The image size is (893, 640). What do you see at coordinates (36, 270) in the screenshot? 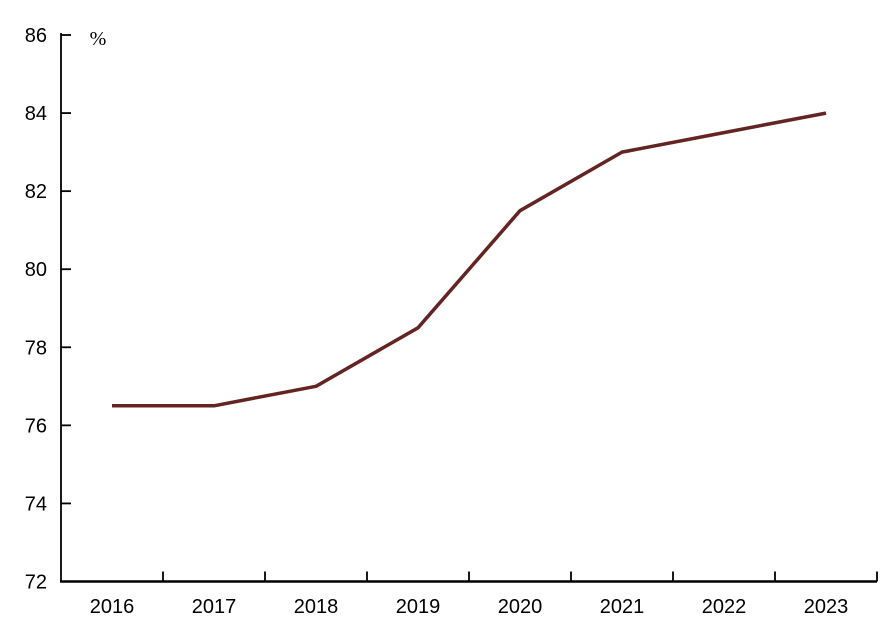
I see `y-tick-label: 80` at bounding box center [36, 270].